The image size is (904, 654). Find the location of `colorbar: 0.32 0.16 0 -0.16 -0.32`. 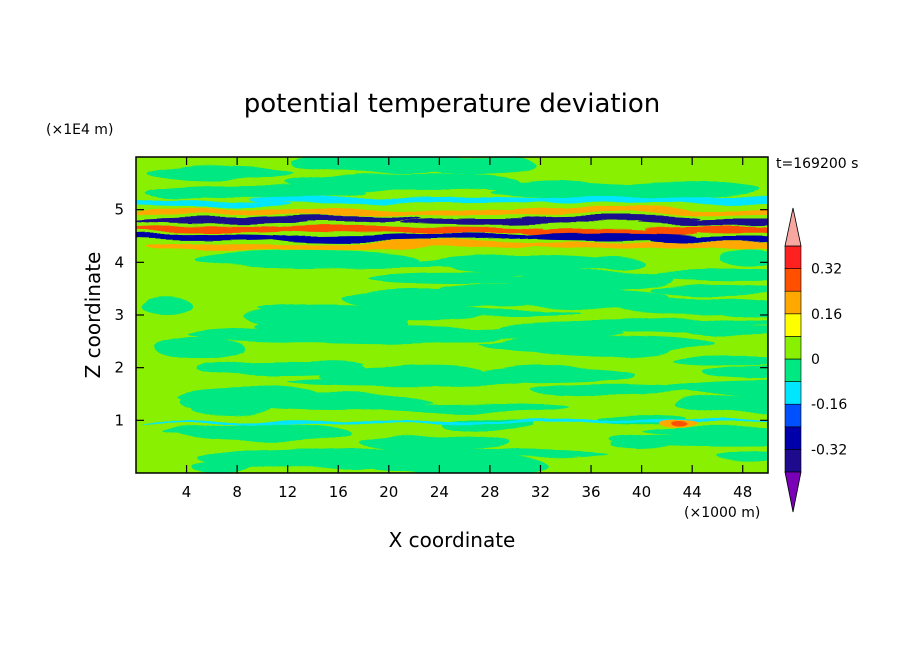

colorbar: 0.32 0.16 0 -0.16 -0.32 is located at coordinates (815, 360).